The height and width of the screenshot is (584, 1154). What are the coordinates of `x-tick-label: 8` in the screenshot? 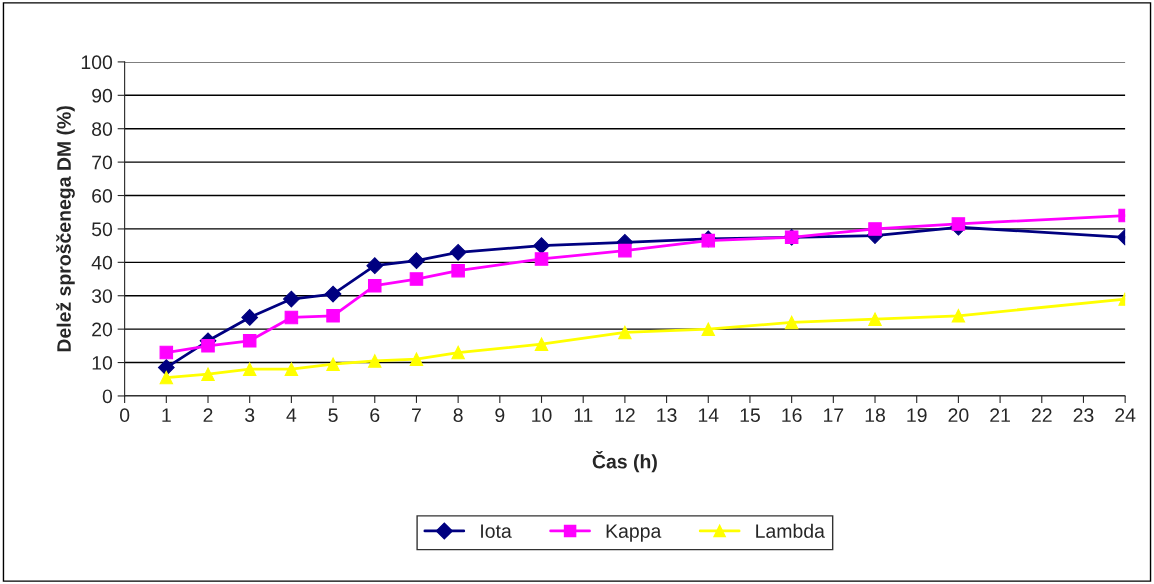 It's located at (458, 415).